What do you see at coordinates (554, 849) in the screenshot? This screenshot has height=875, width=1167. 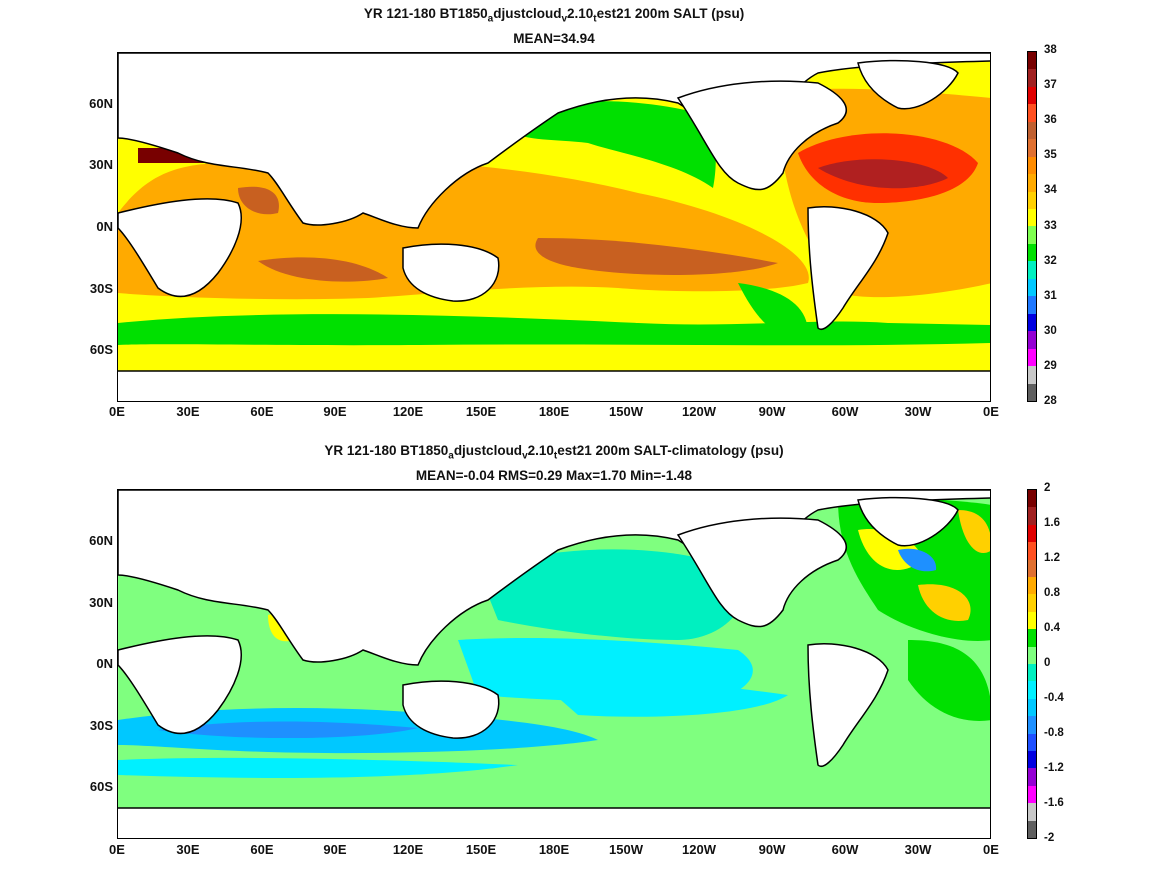 I see `bottom-xtick: 180E` at bounding box center [554, 849].